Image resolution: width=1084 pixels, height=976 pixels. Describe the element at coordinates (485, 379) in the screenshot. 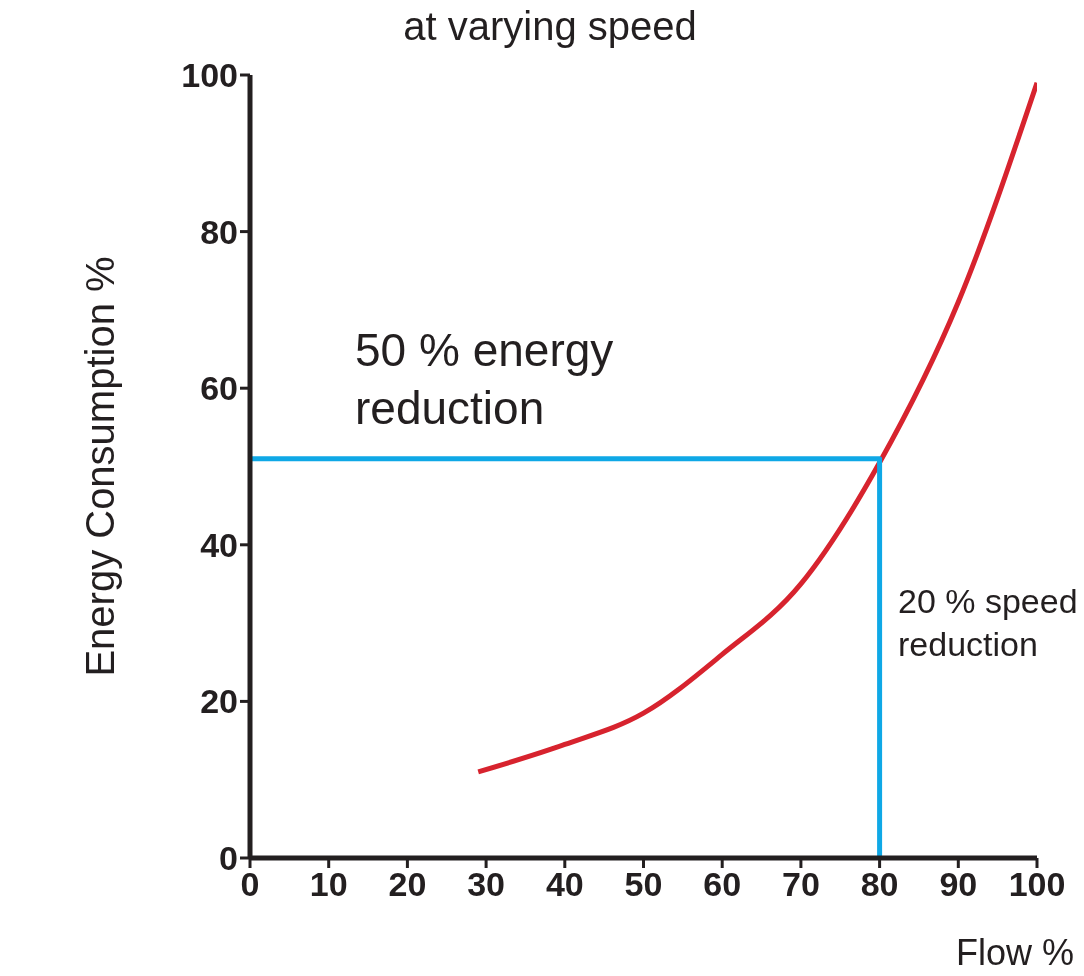

I see `annotation: 50 % energy reduction` at that location.